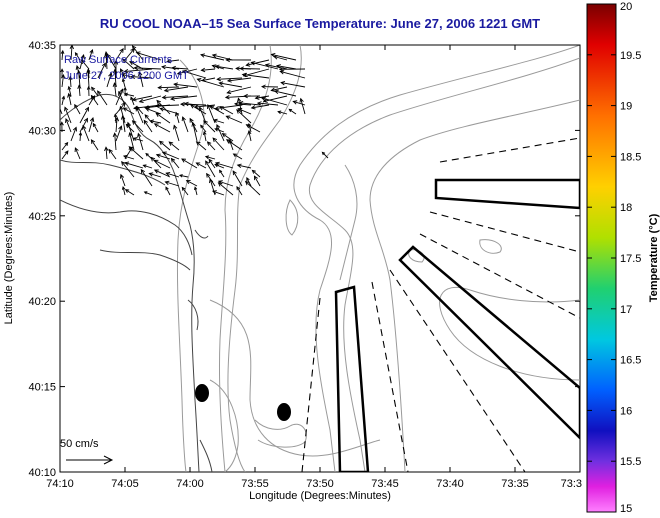 This screenshot has height=518, width=660. What do you see at coordinates (42, 217) in the screenshot?
I see `y-tick-label: 40:25` at bounding box center [42, 217].